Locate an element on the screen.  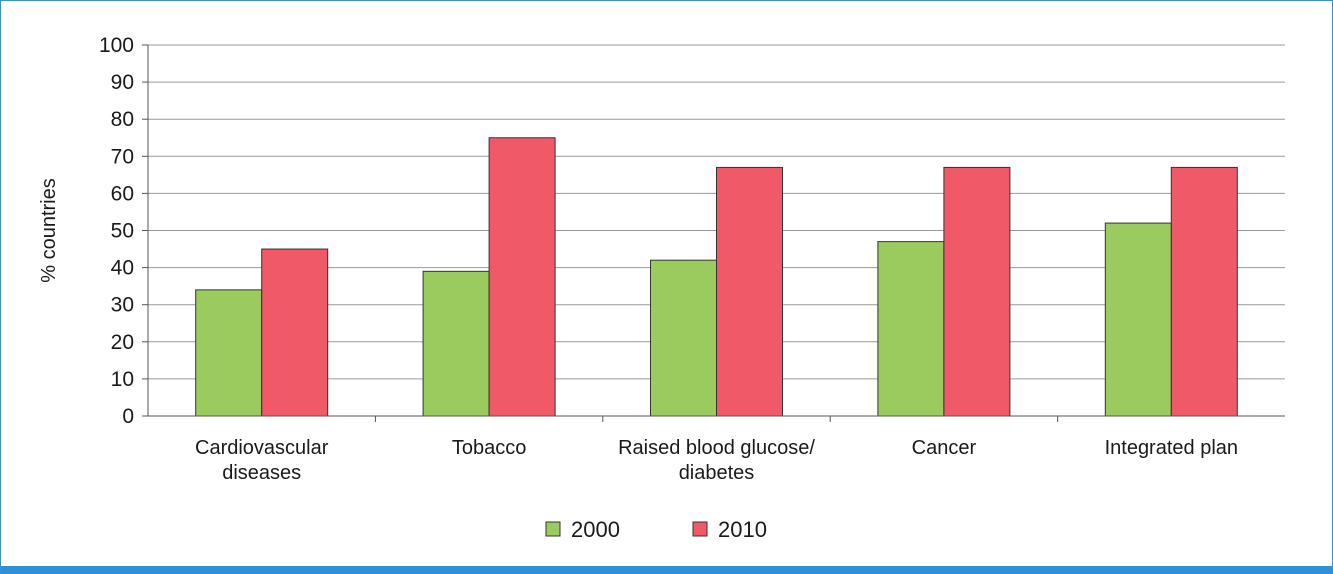
x-category-label-line: Cancer is located at coordinates (944, 448).